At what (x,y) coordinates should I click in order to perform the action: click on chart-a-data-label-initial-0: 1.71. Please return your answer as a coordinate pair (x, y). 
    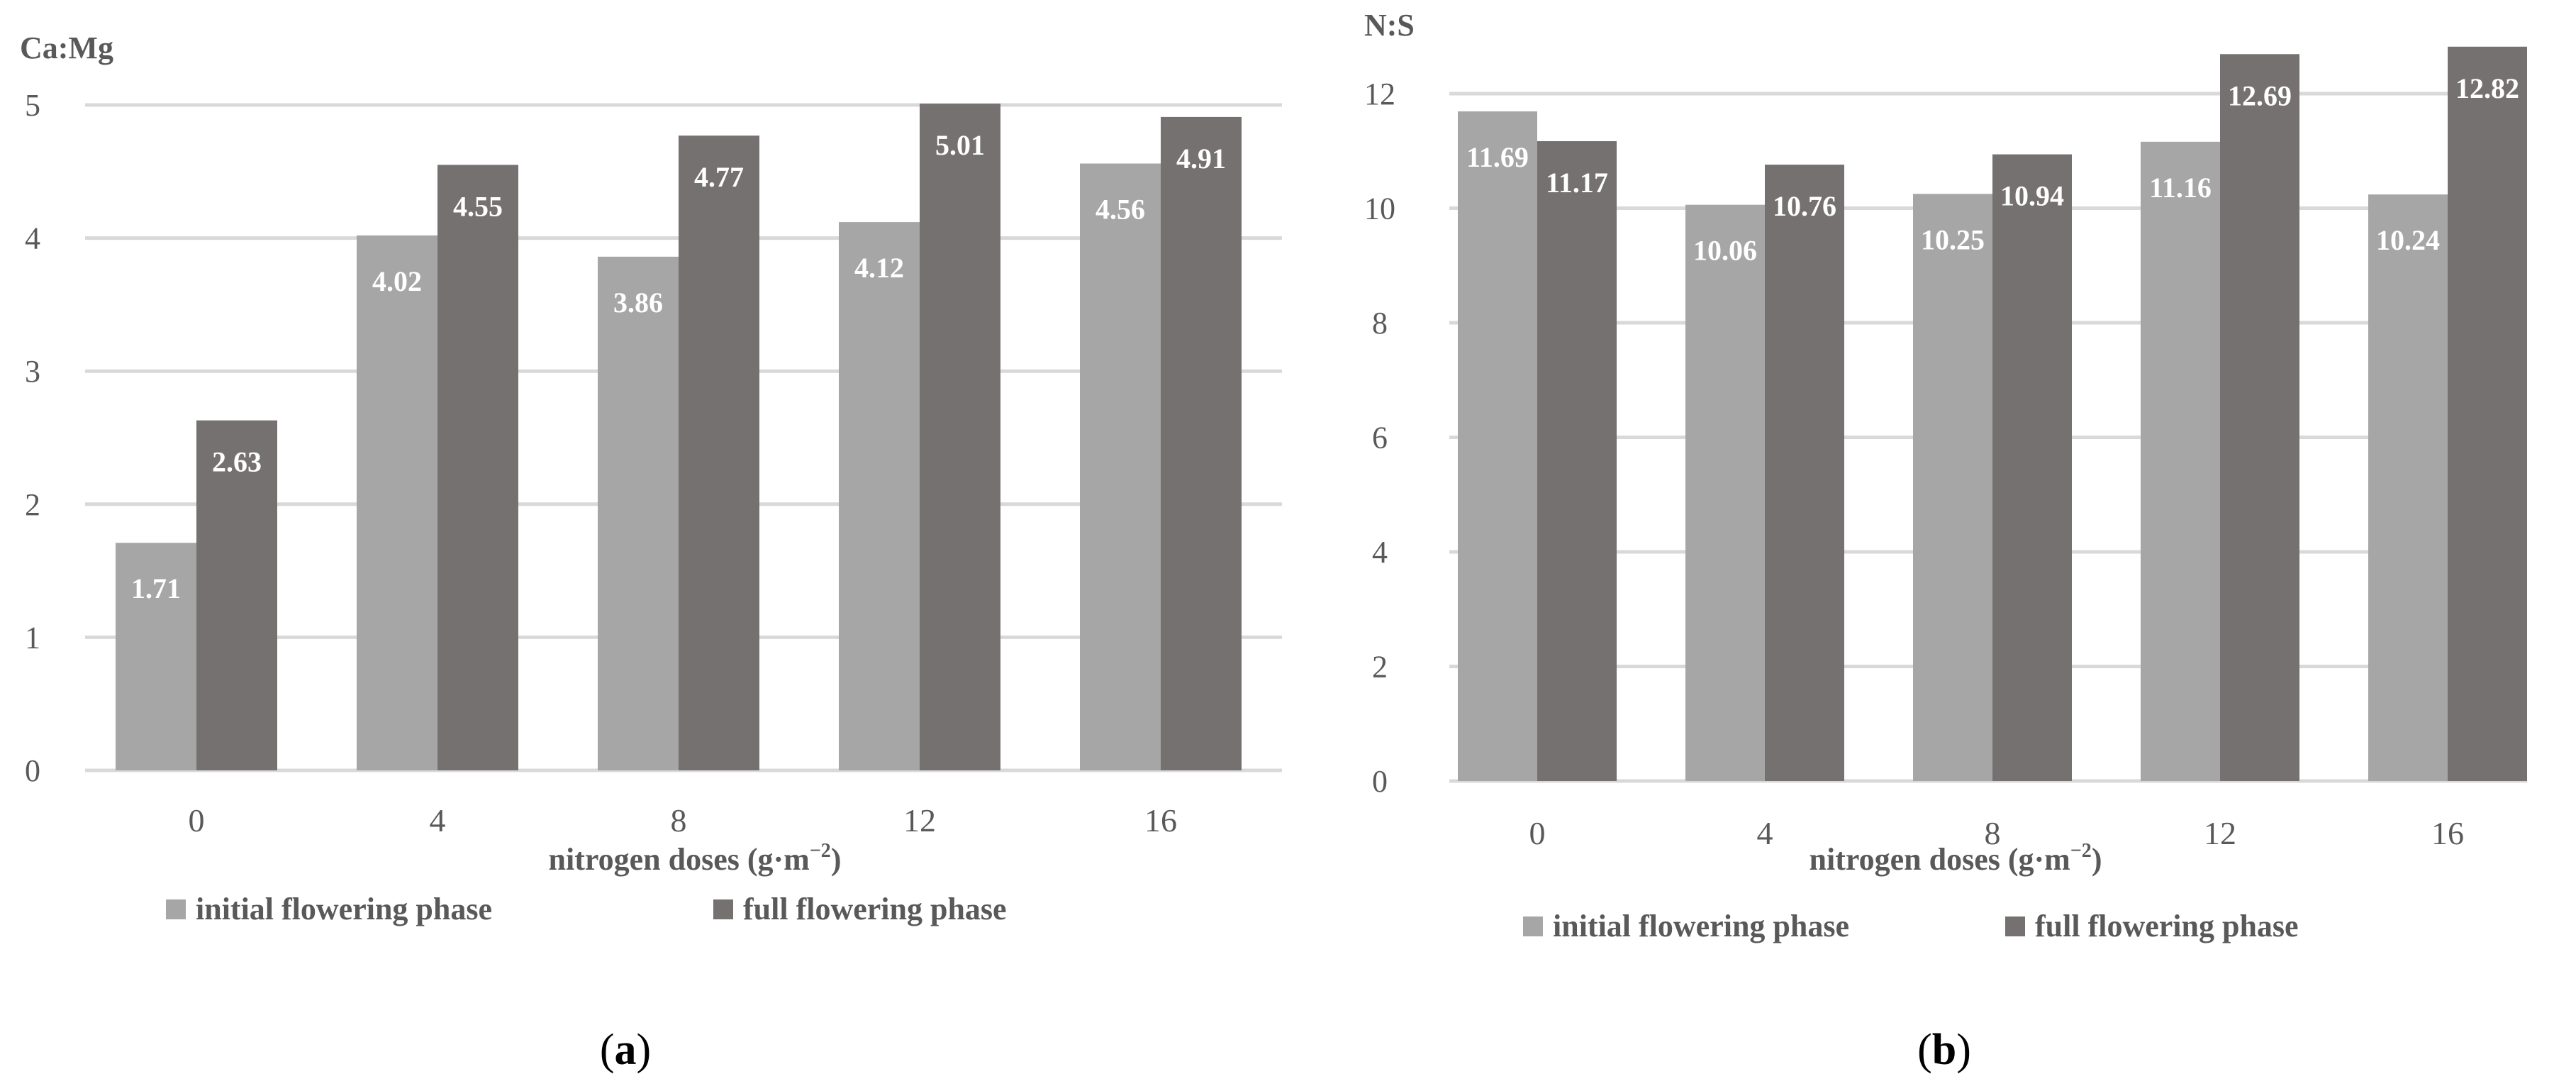
    Looking at the image, I should click on (156, 588).